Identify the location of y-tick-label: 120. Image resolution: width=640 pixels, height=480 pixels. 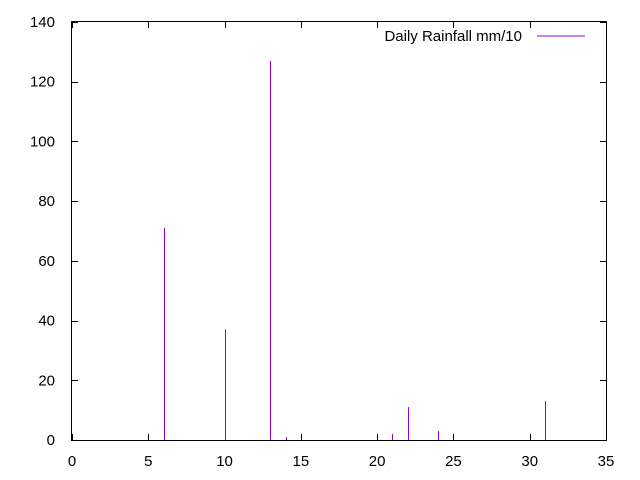
(42, 82).